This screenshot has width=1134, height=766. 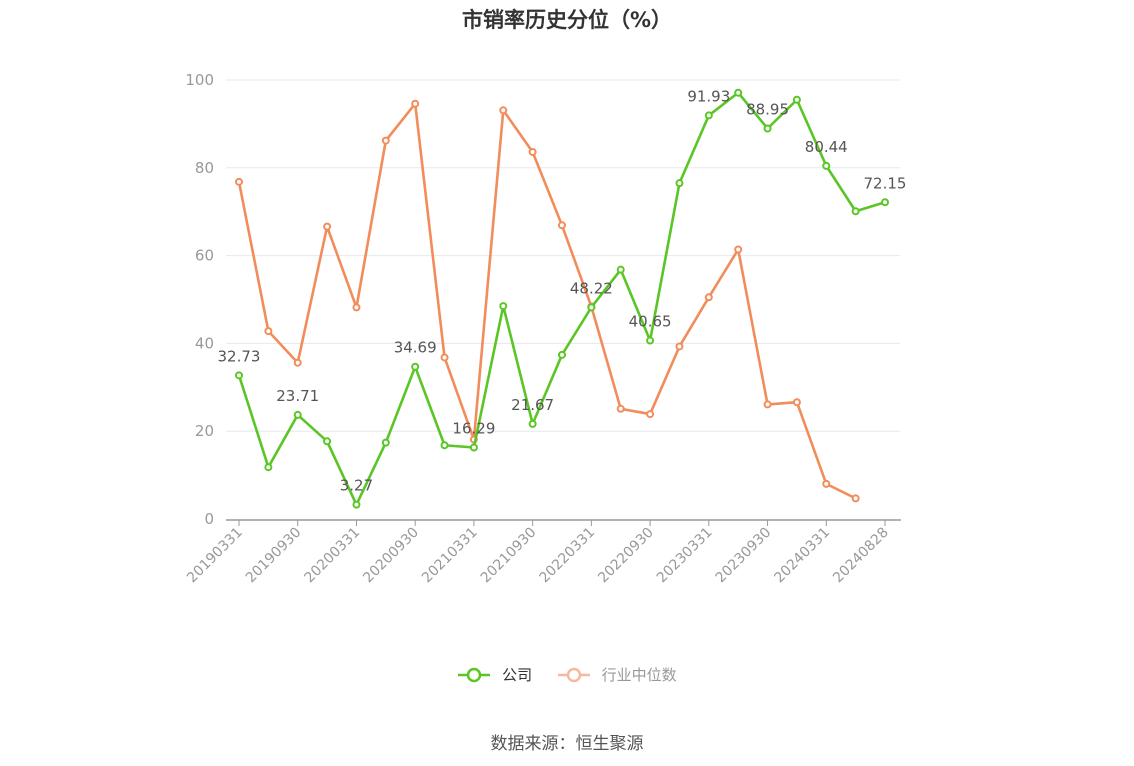 I want to click on x-tick-label: 20230331, so click(x=685, y=556).